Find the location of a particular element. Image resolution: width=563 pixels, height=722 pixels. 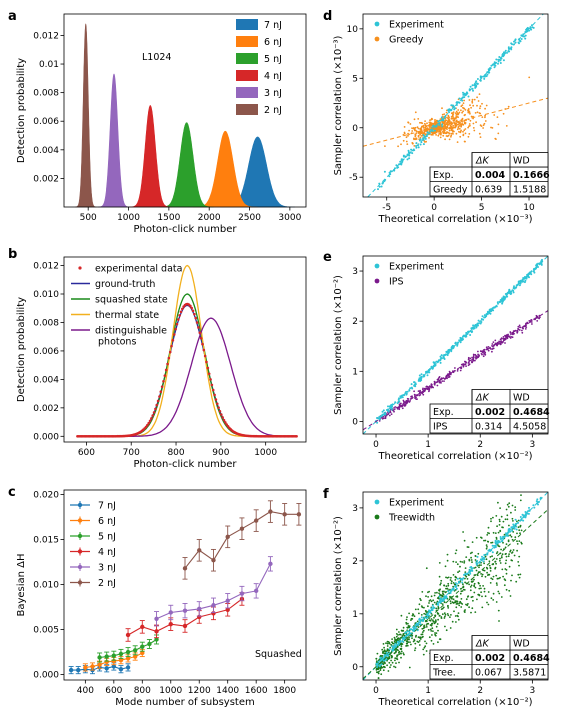

legend-label-line: distinguishable is located at coordinates (131, 331).